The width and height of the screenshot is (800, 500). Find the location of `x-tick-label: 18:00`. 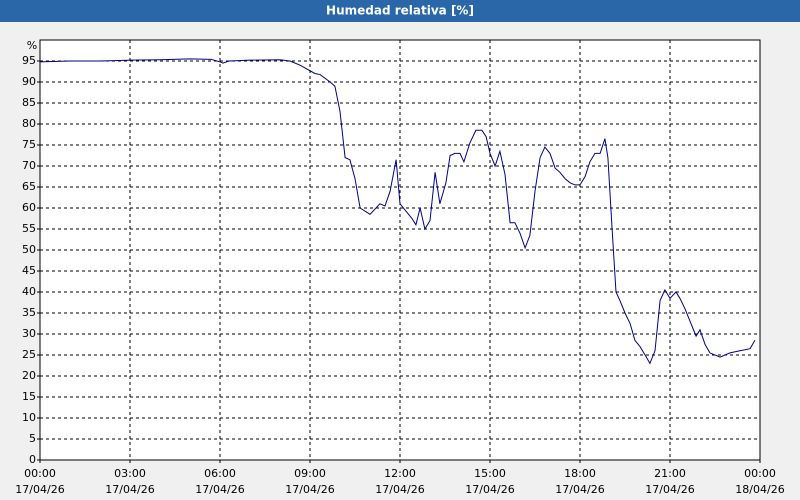

x-tick-label: 18:00 is located at coordinates (580, 473).